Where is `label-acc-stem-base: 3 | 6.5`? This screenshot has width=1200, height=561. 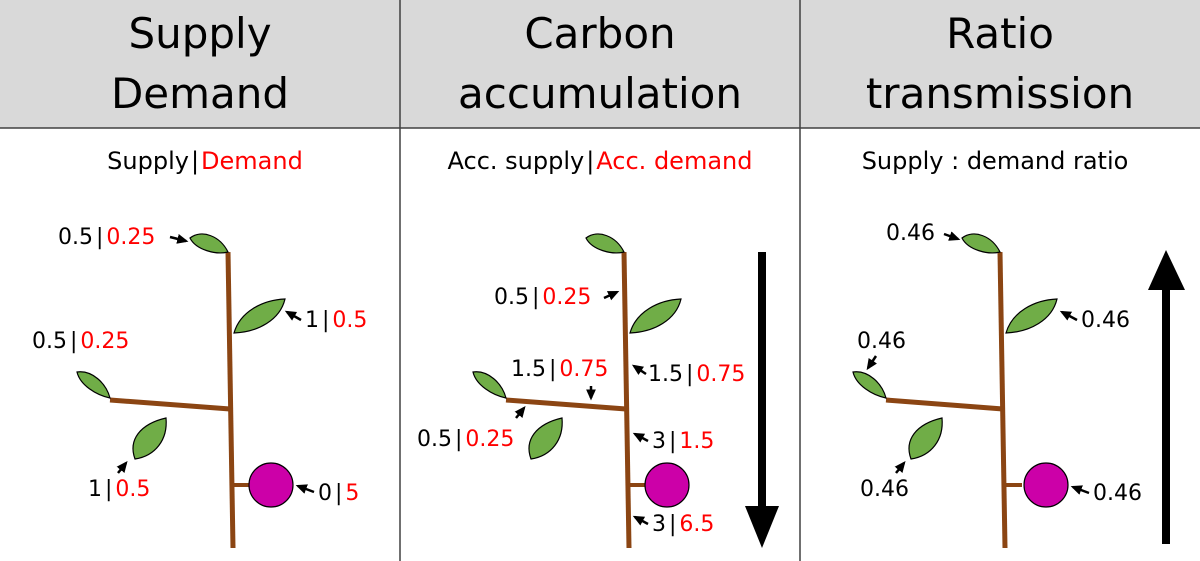
label-acc-stem-base: 3 | 6.5 is located at coordinates (683, 524).